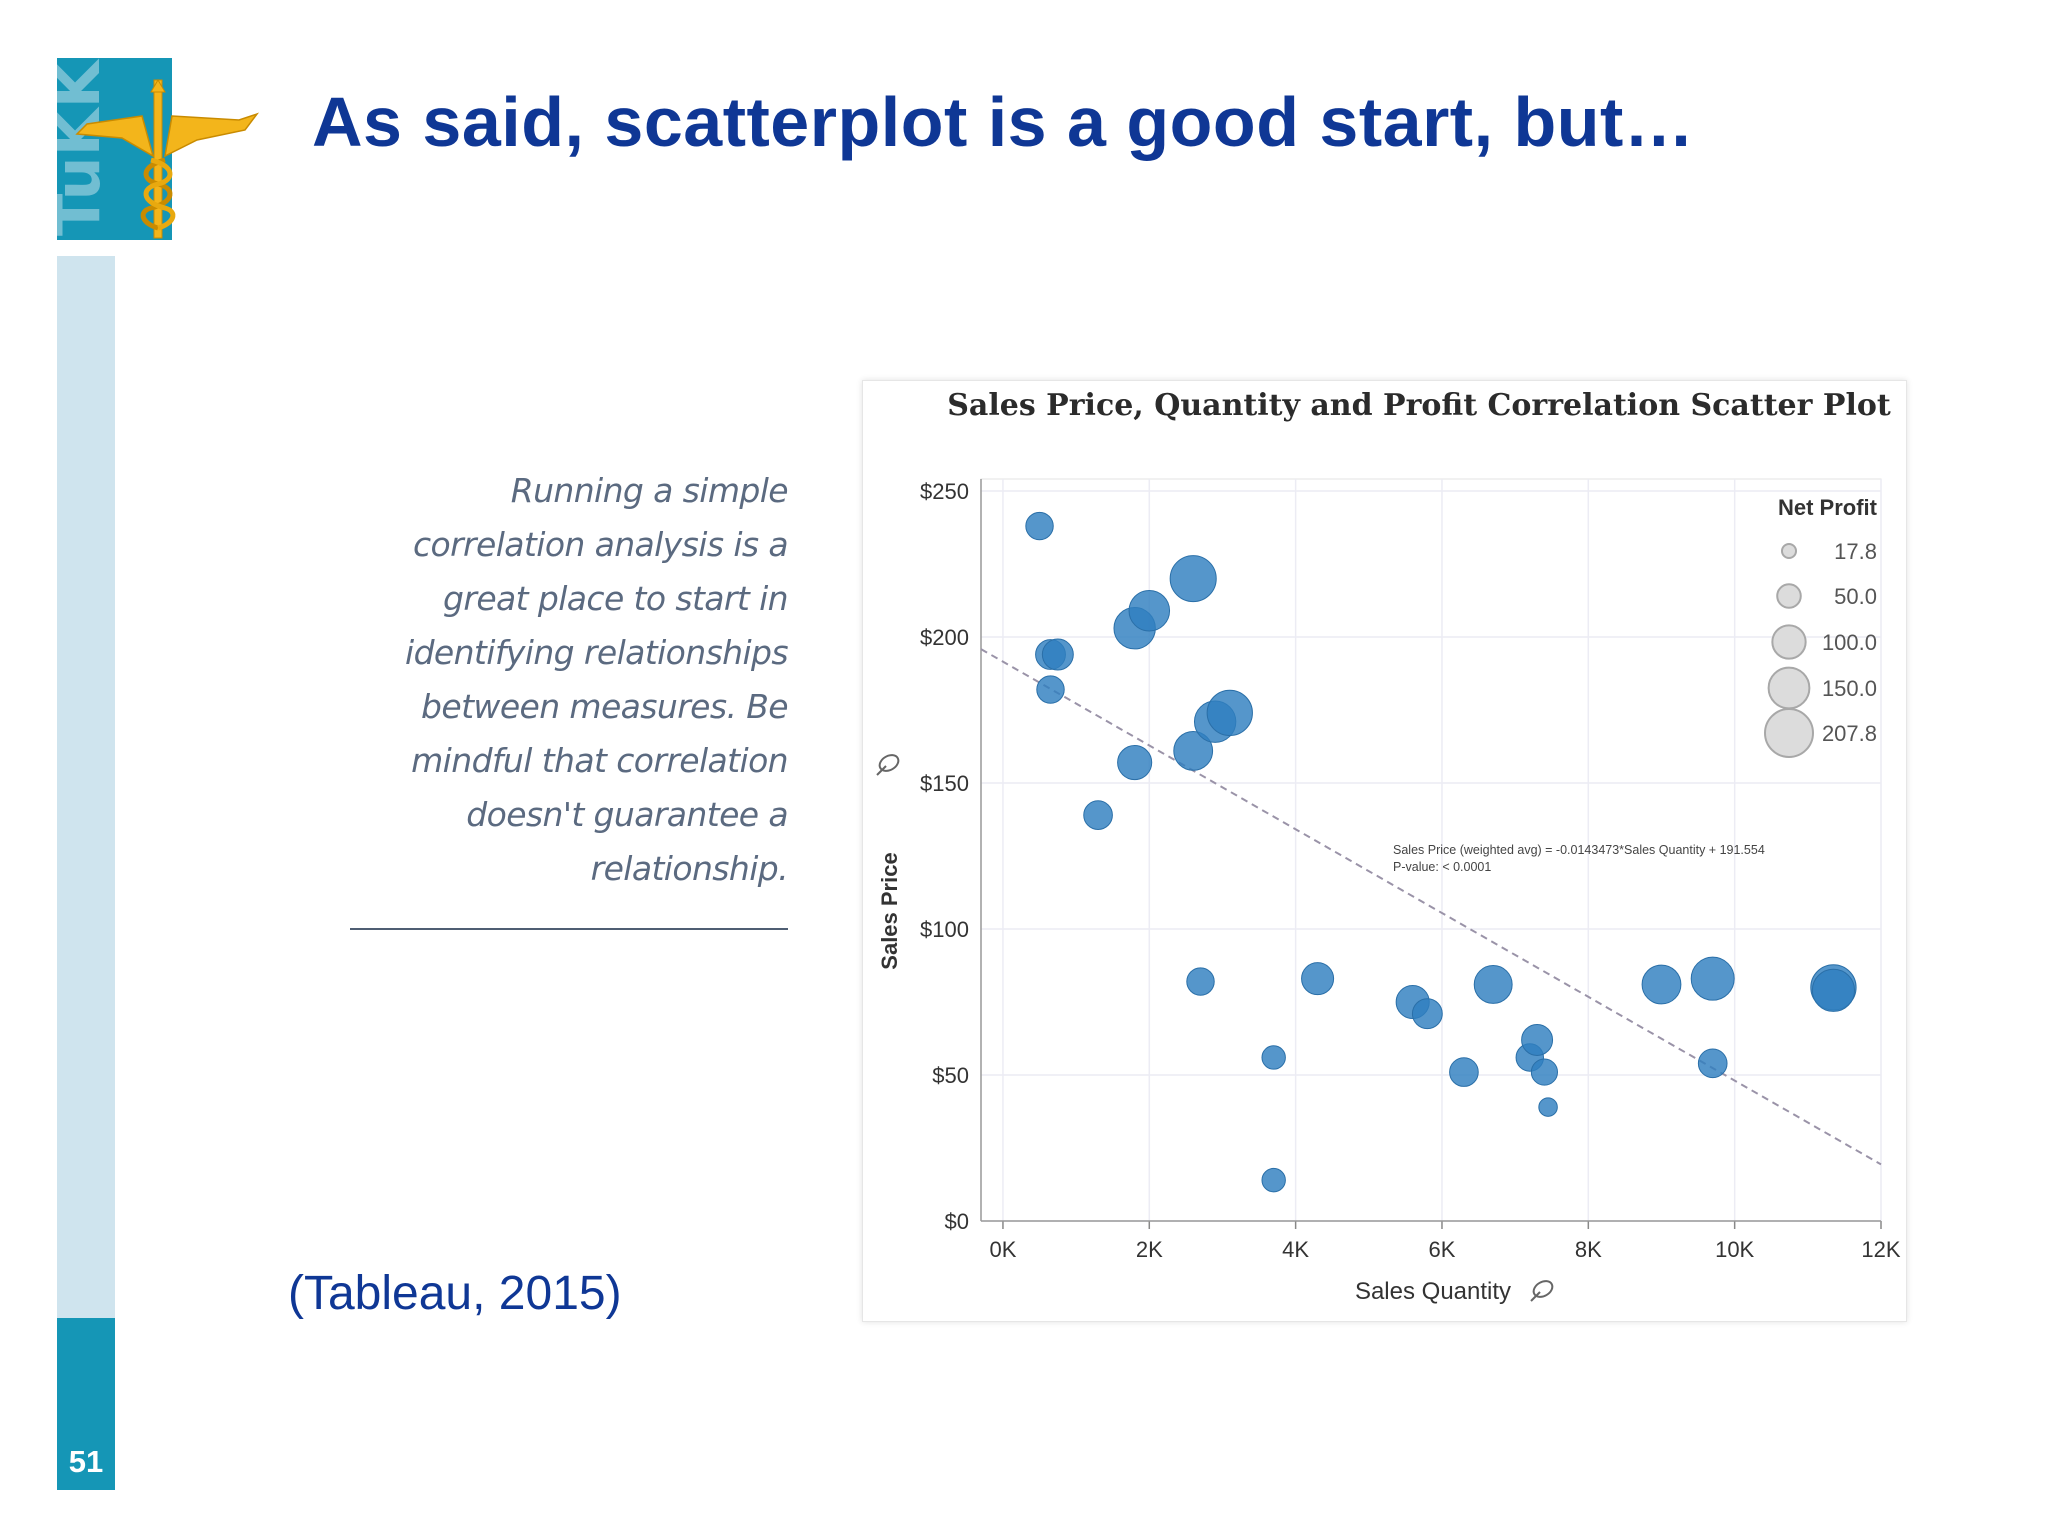  What do you see at coordinates (889, 910) in the screenshot?
I see `y-axis-label: Sales Price` at bounding box center [889, 910].